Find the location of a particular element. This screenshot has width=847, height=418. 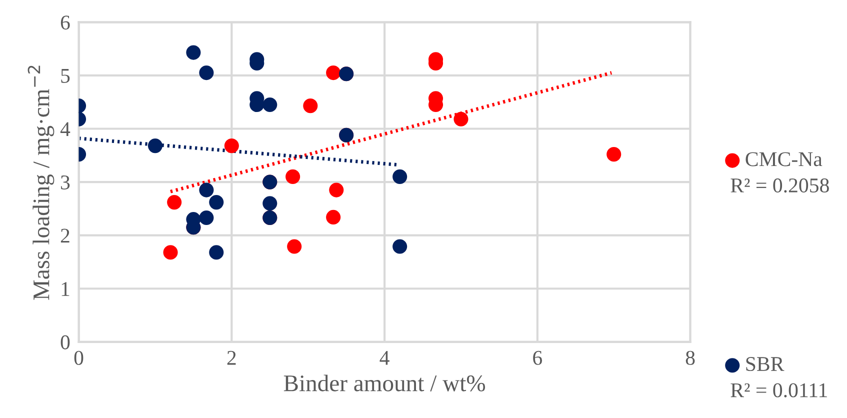

x-tick-label: 8 is located at coordinates (690, 357).